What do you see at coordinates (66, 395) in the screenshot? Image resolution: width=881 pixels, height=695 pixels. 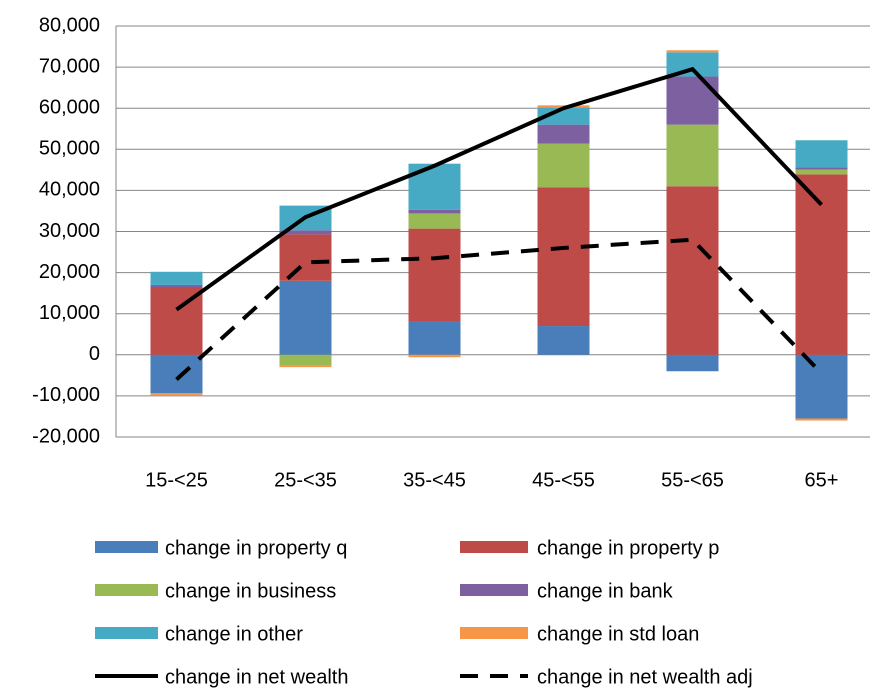 I see `y-tick-label: -10,000` at bounding box center [66, 395].